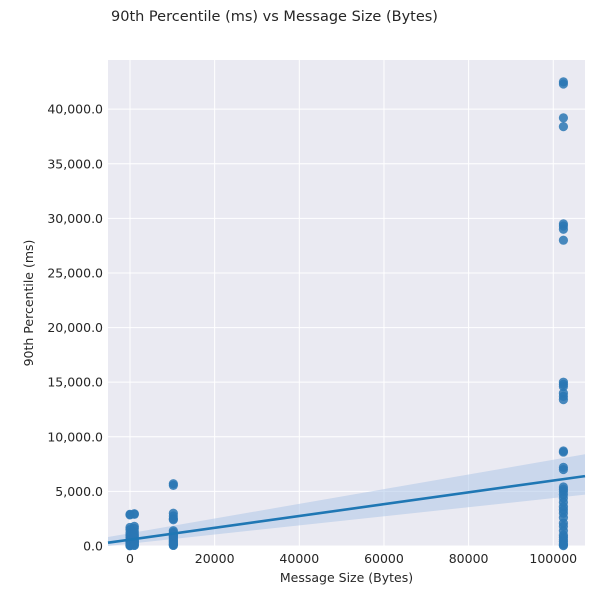 The image size is (600, 600). I want to click on x-tick-label: 40000, so click(299, 558).